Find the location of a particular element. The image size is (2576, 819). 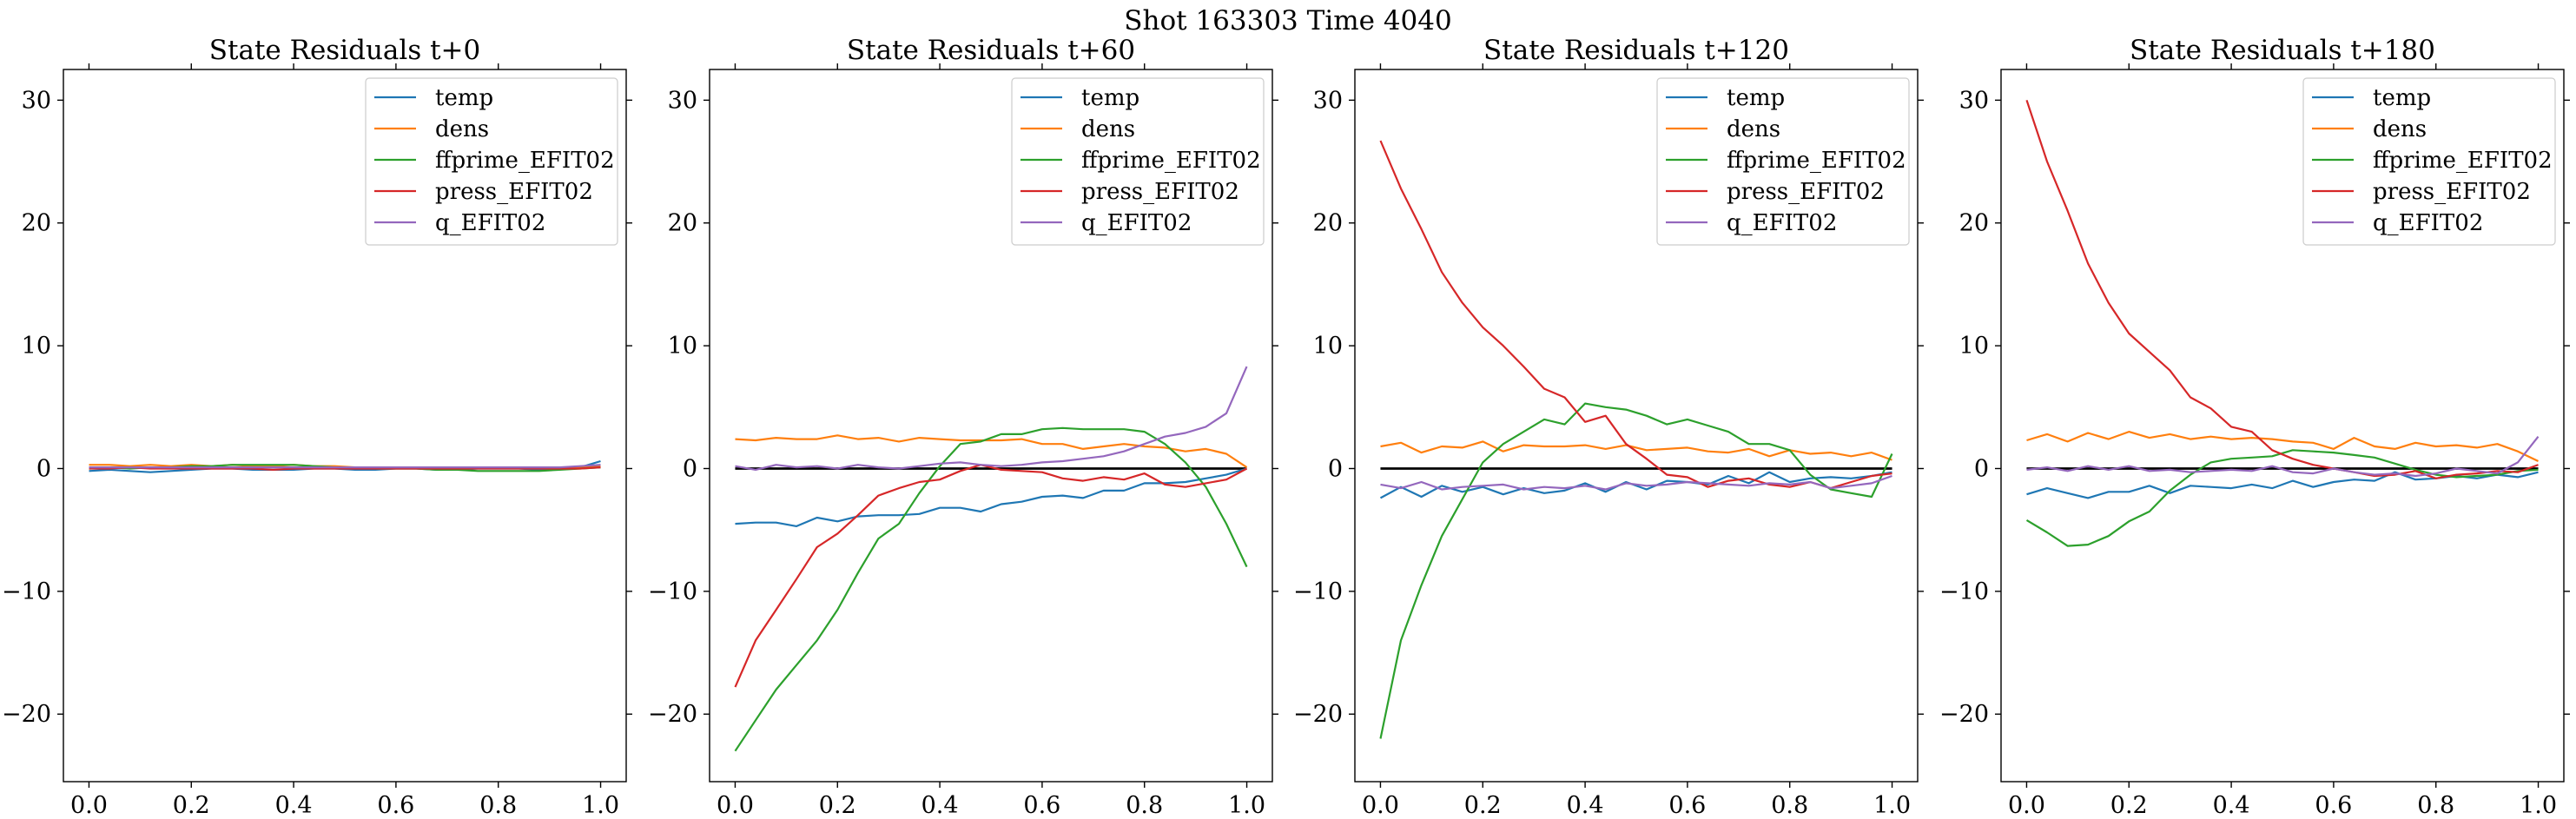

panel-title: State Residuals t+180 is located at coordinates (2283, 50).